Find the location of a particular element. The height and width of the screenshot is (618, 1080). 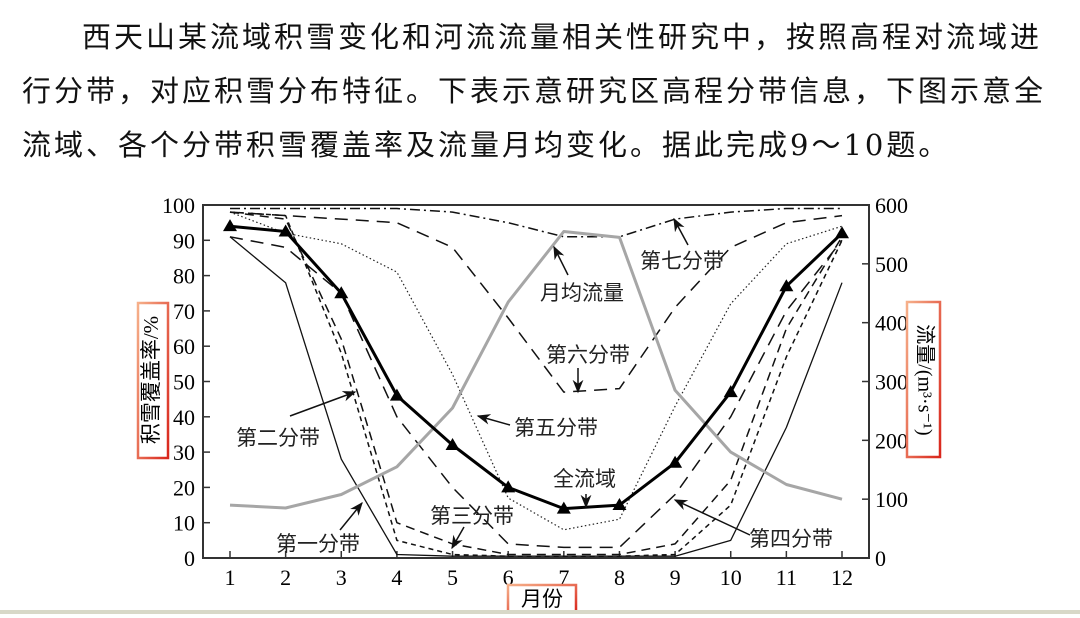

y2-tick-label: 0 is located at coordinates (880, 558).